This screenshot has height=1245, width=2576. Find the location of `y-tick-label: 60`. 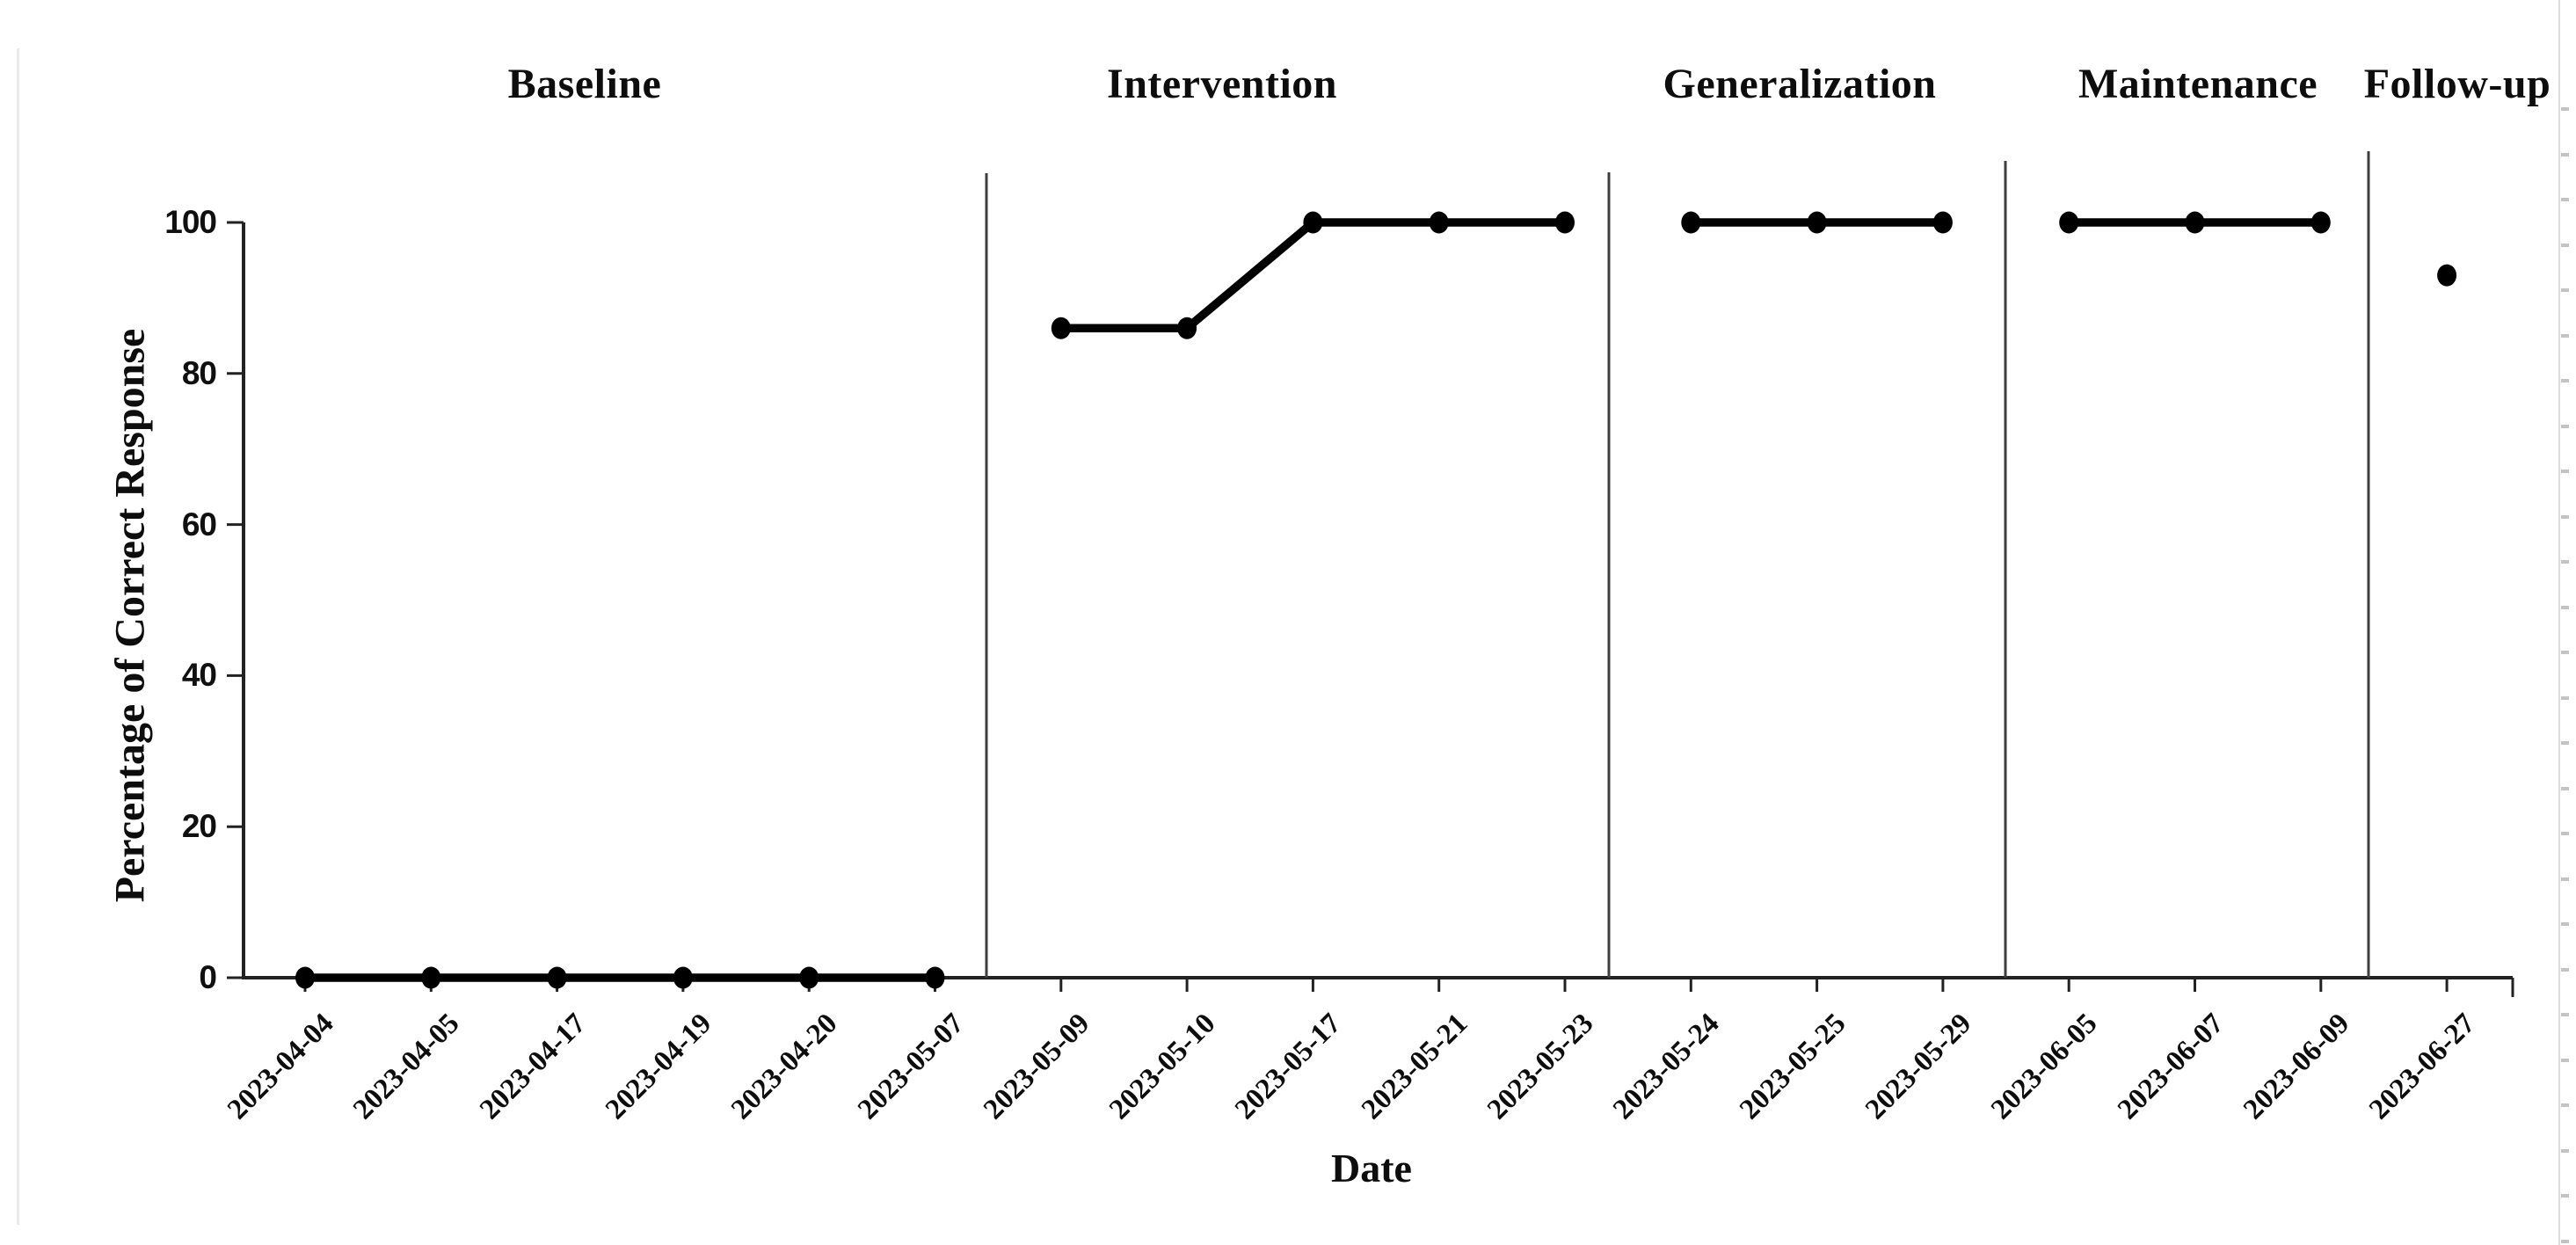

y-tick-label: 60 is located at coordinates (199, 524).